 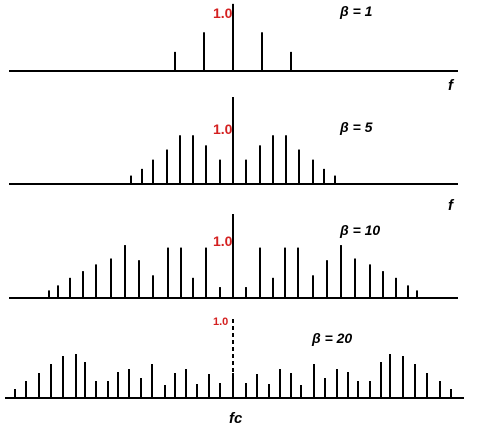 I want to click on panel-1-beta-label: β = 1, so click(x=356, y=11).